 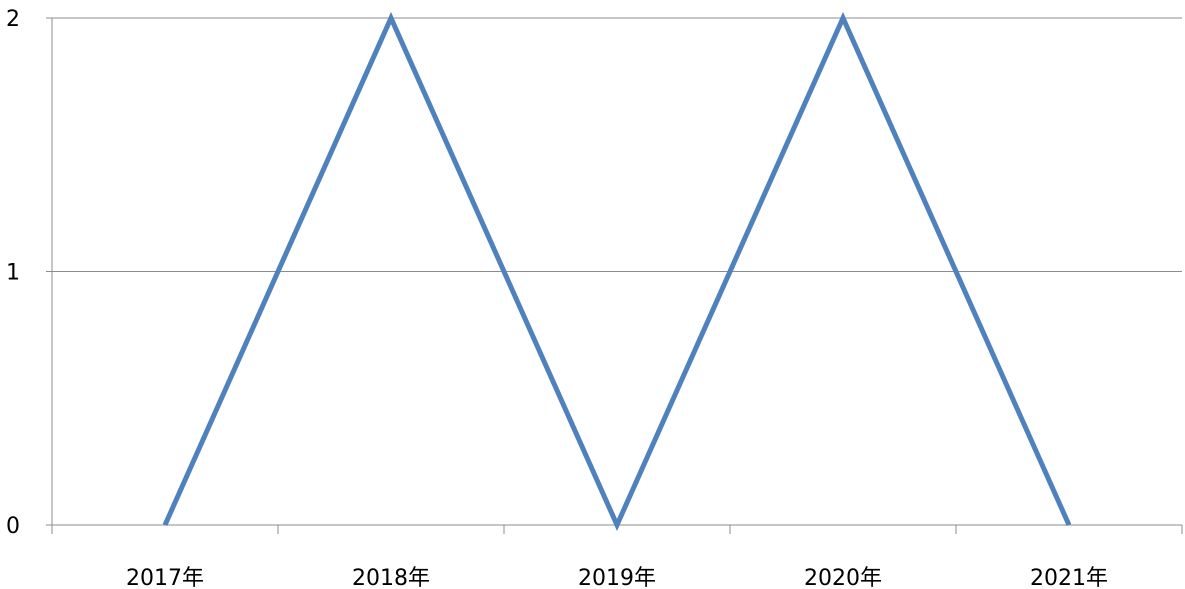 I want to click on x-tick-label: 2021年, so click(x=1069, y=577).